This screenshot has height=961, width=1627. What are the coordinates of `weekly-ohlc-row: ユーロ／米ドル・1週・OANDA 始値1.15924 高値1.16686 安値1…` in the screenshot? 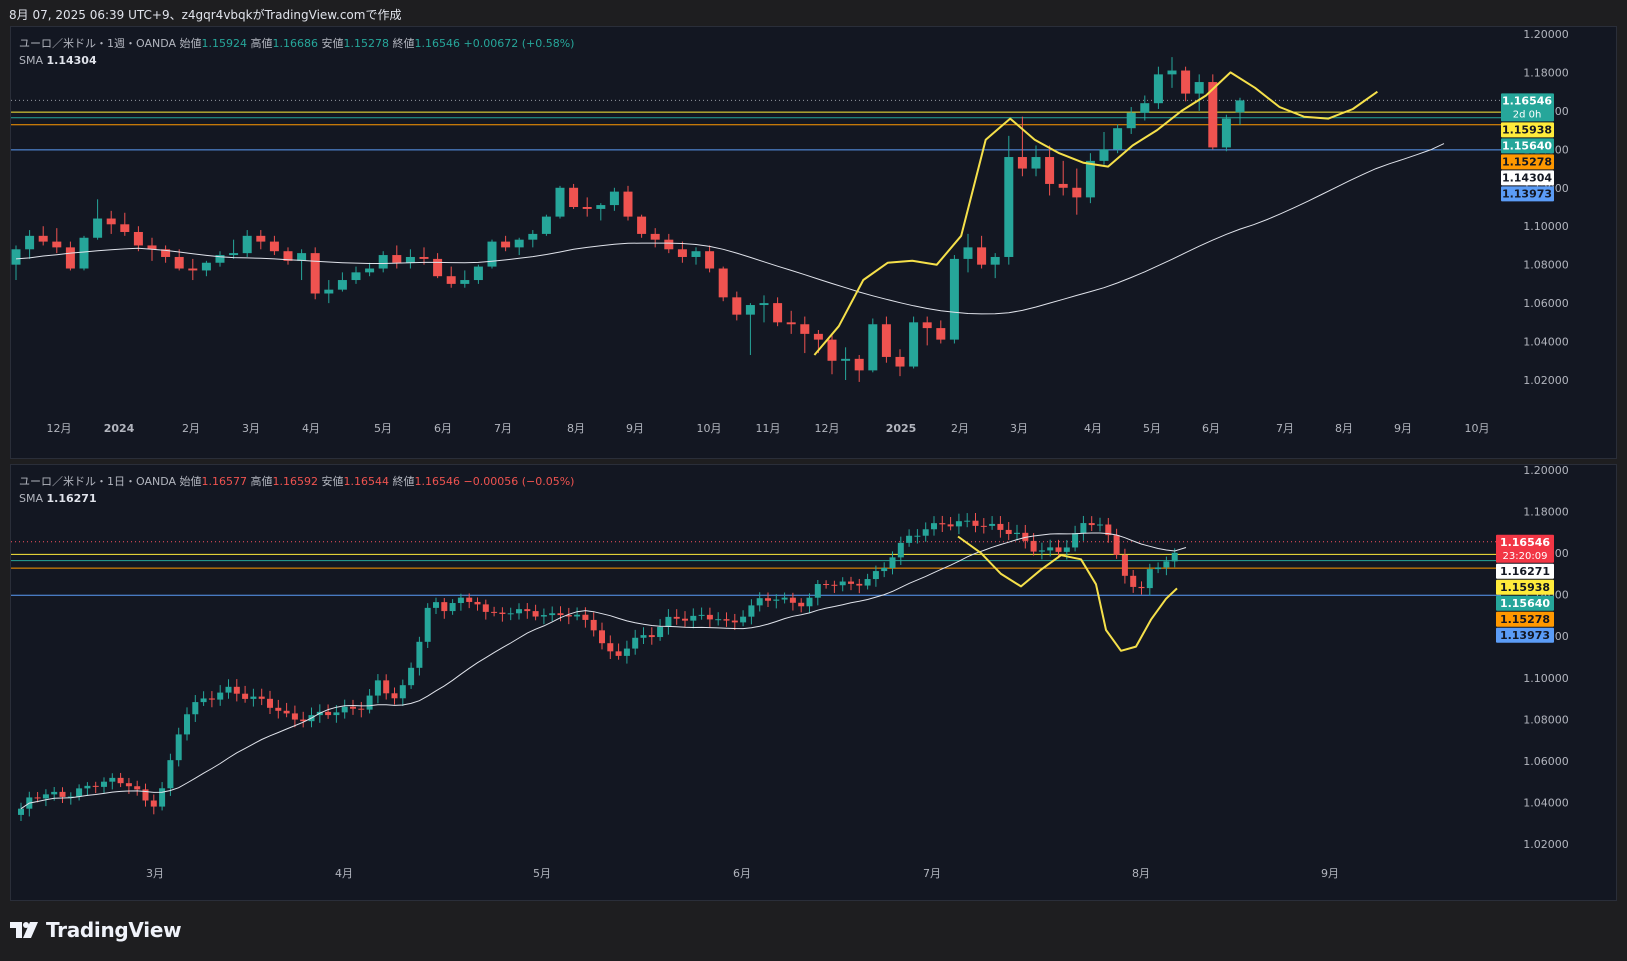 It's located at (296, 43).